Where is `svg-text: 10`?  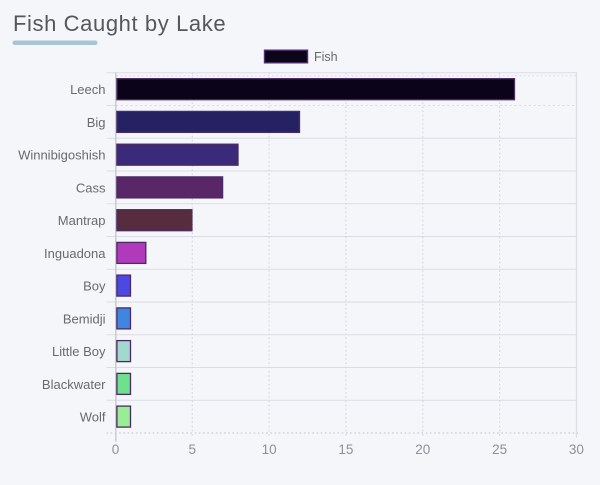 svg-text: 10 is located at coordinates (269, 449).